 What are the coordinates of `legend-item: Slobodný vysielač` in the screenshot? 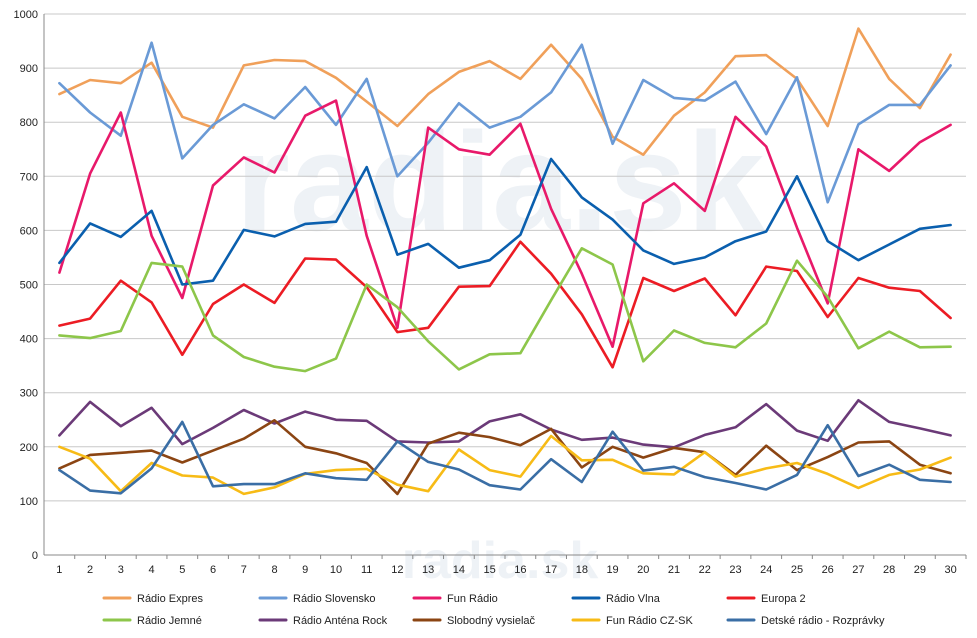 It's located at (474, 621).